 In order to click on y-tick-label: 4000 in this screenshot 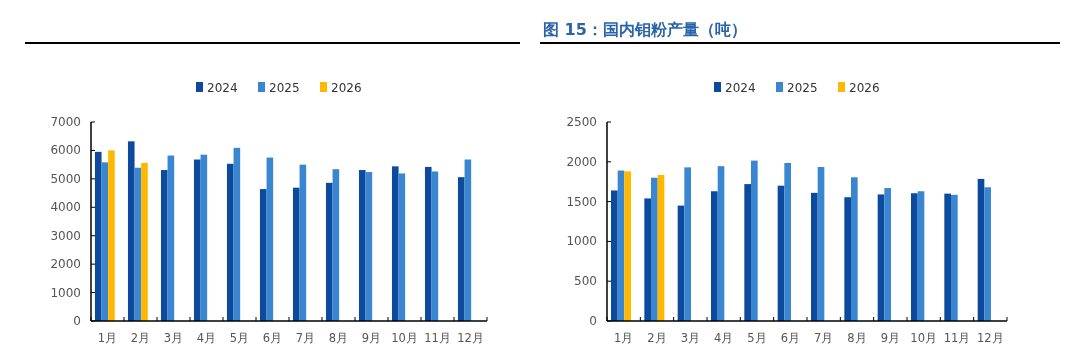, I will do `click(65, 207)`.